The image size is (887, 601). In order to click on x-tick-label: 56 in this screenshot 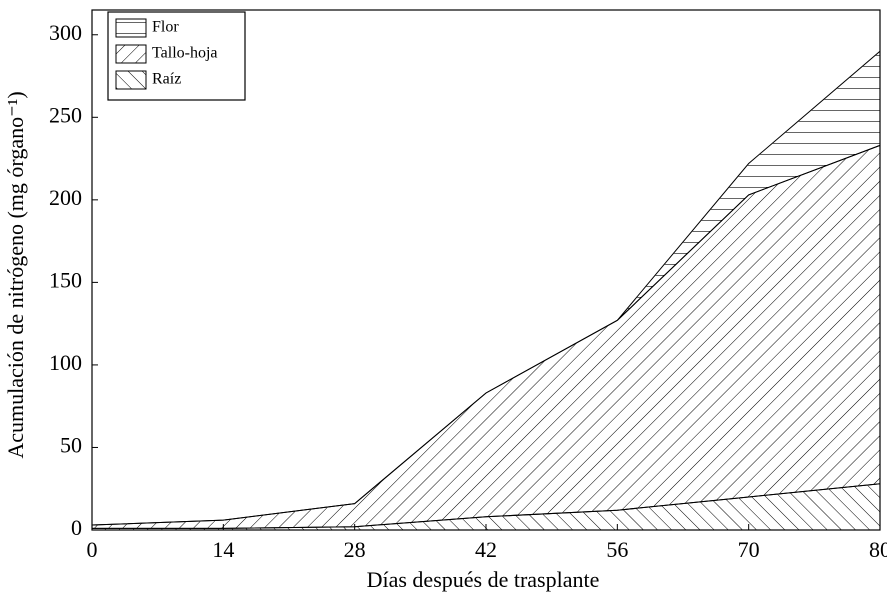, I will do `click(617, 549)`.